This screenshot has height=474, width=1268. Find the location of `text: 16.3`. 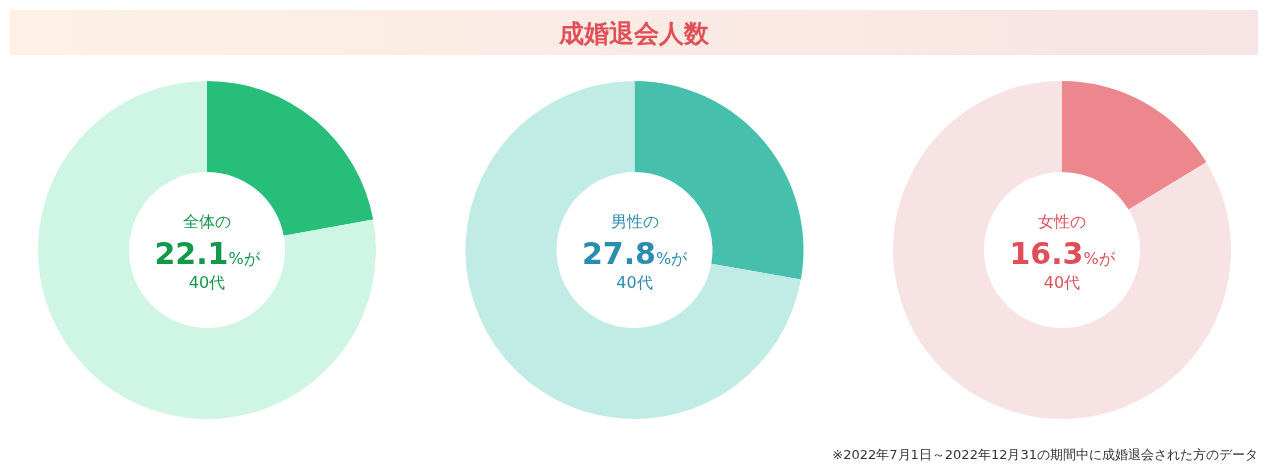

text: 16.3 is located at coordinates (1046, 253).